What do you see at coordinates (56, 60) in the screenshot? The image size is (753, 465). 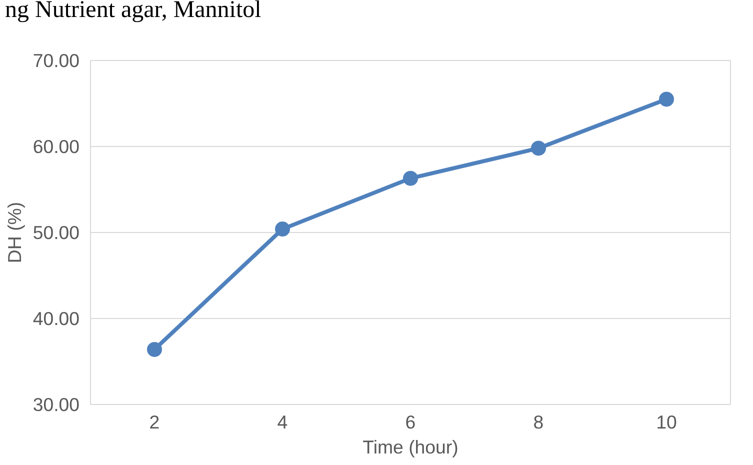 I see `y-tick-label: 70.00` at bounding box center [56, 60].